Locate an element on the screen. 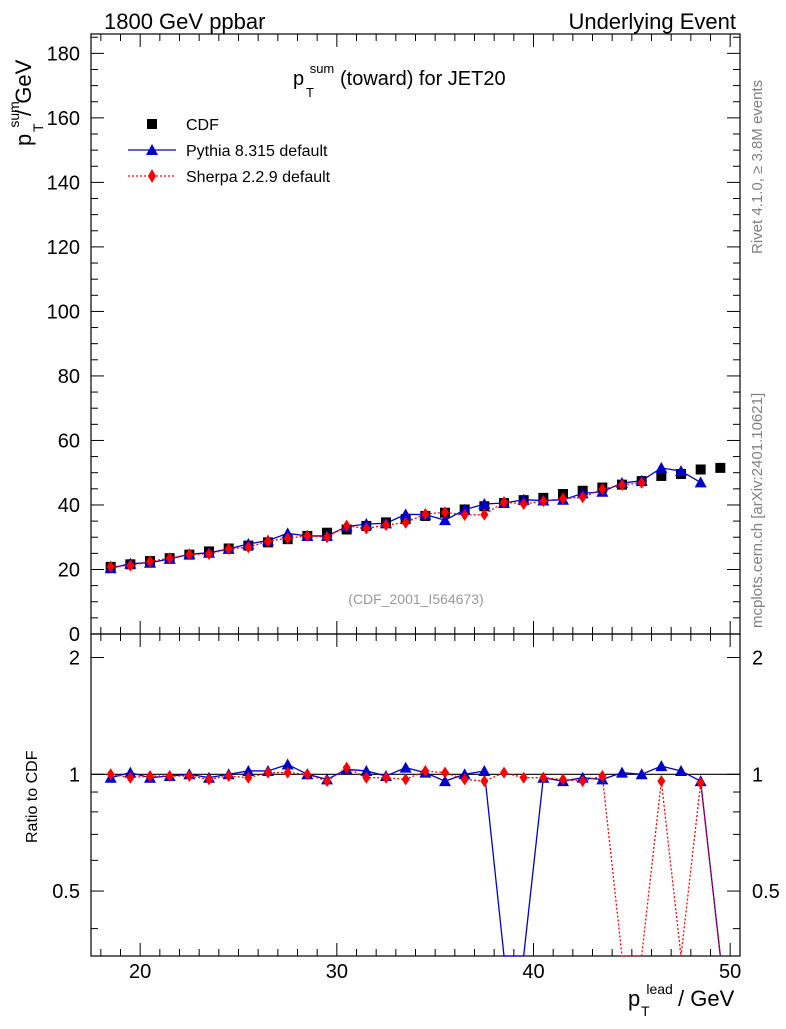 This screenshot has width=786, height=1029. ratio-tick-label: 1 is located at coordinates (74, 775).